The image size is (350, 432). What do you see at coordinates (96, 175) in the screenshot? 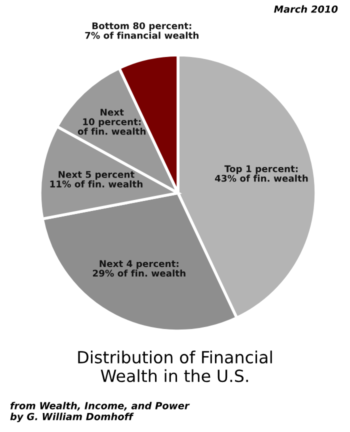
I see `slice-label: Next 5 percent` at bounding box center [96, 175].